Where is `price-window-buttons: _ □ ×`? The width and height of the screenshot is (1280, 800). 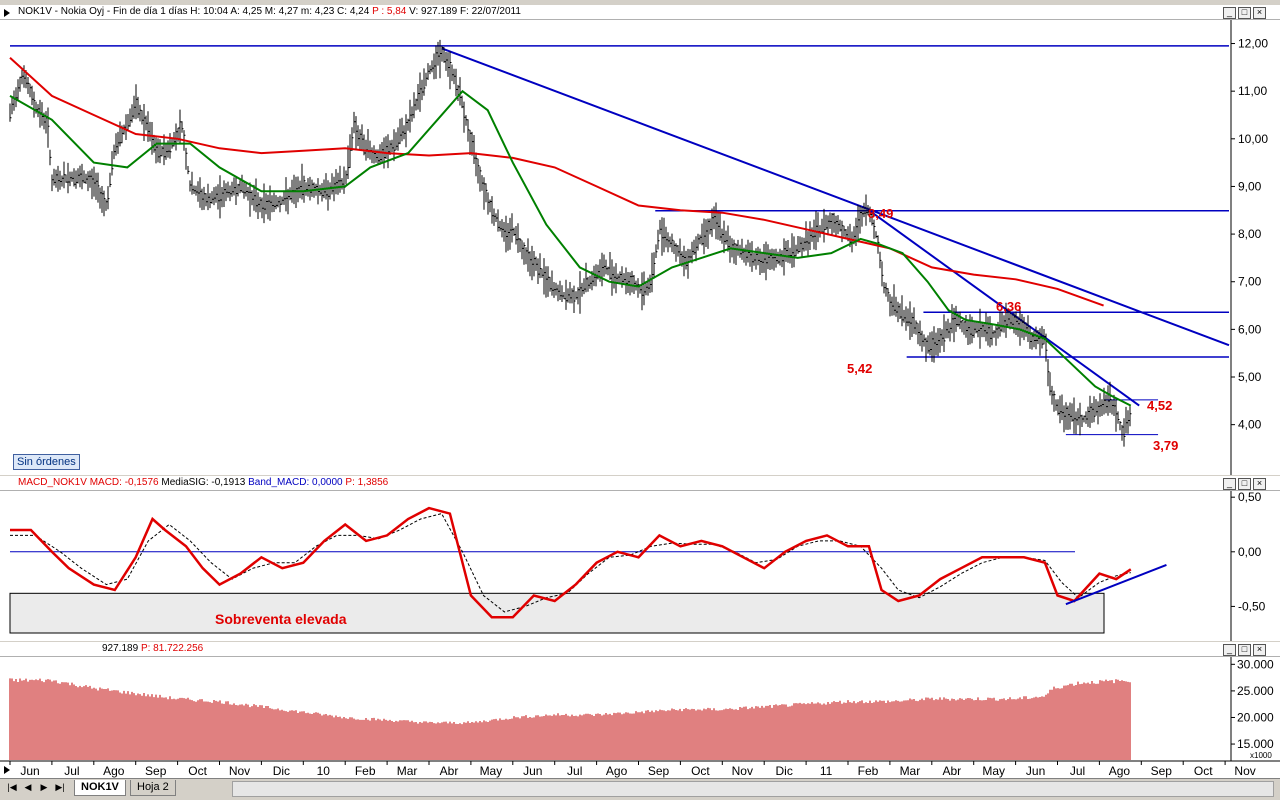 price-window-buttons: _ □ × is located at coordinates (1243, 12).